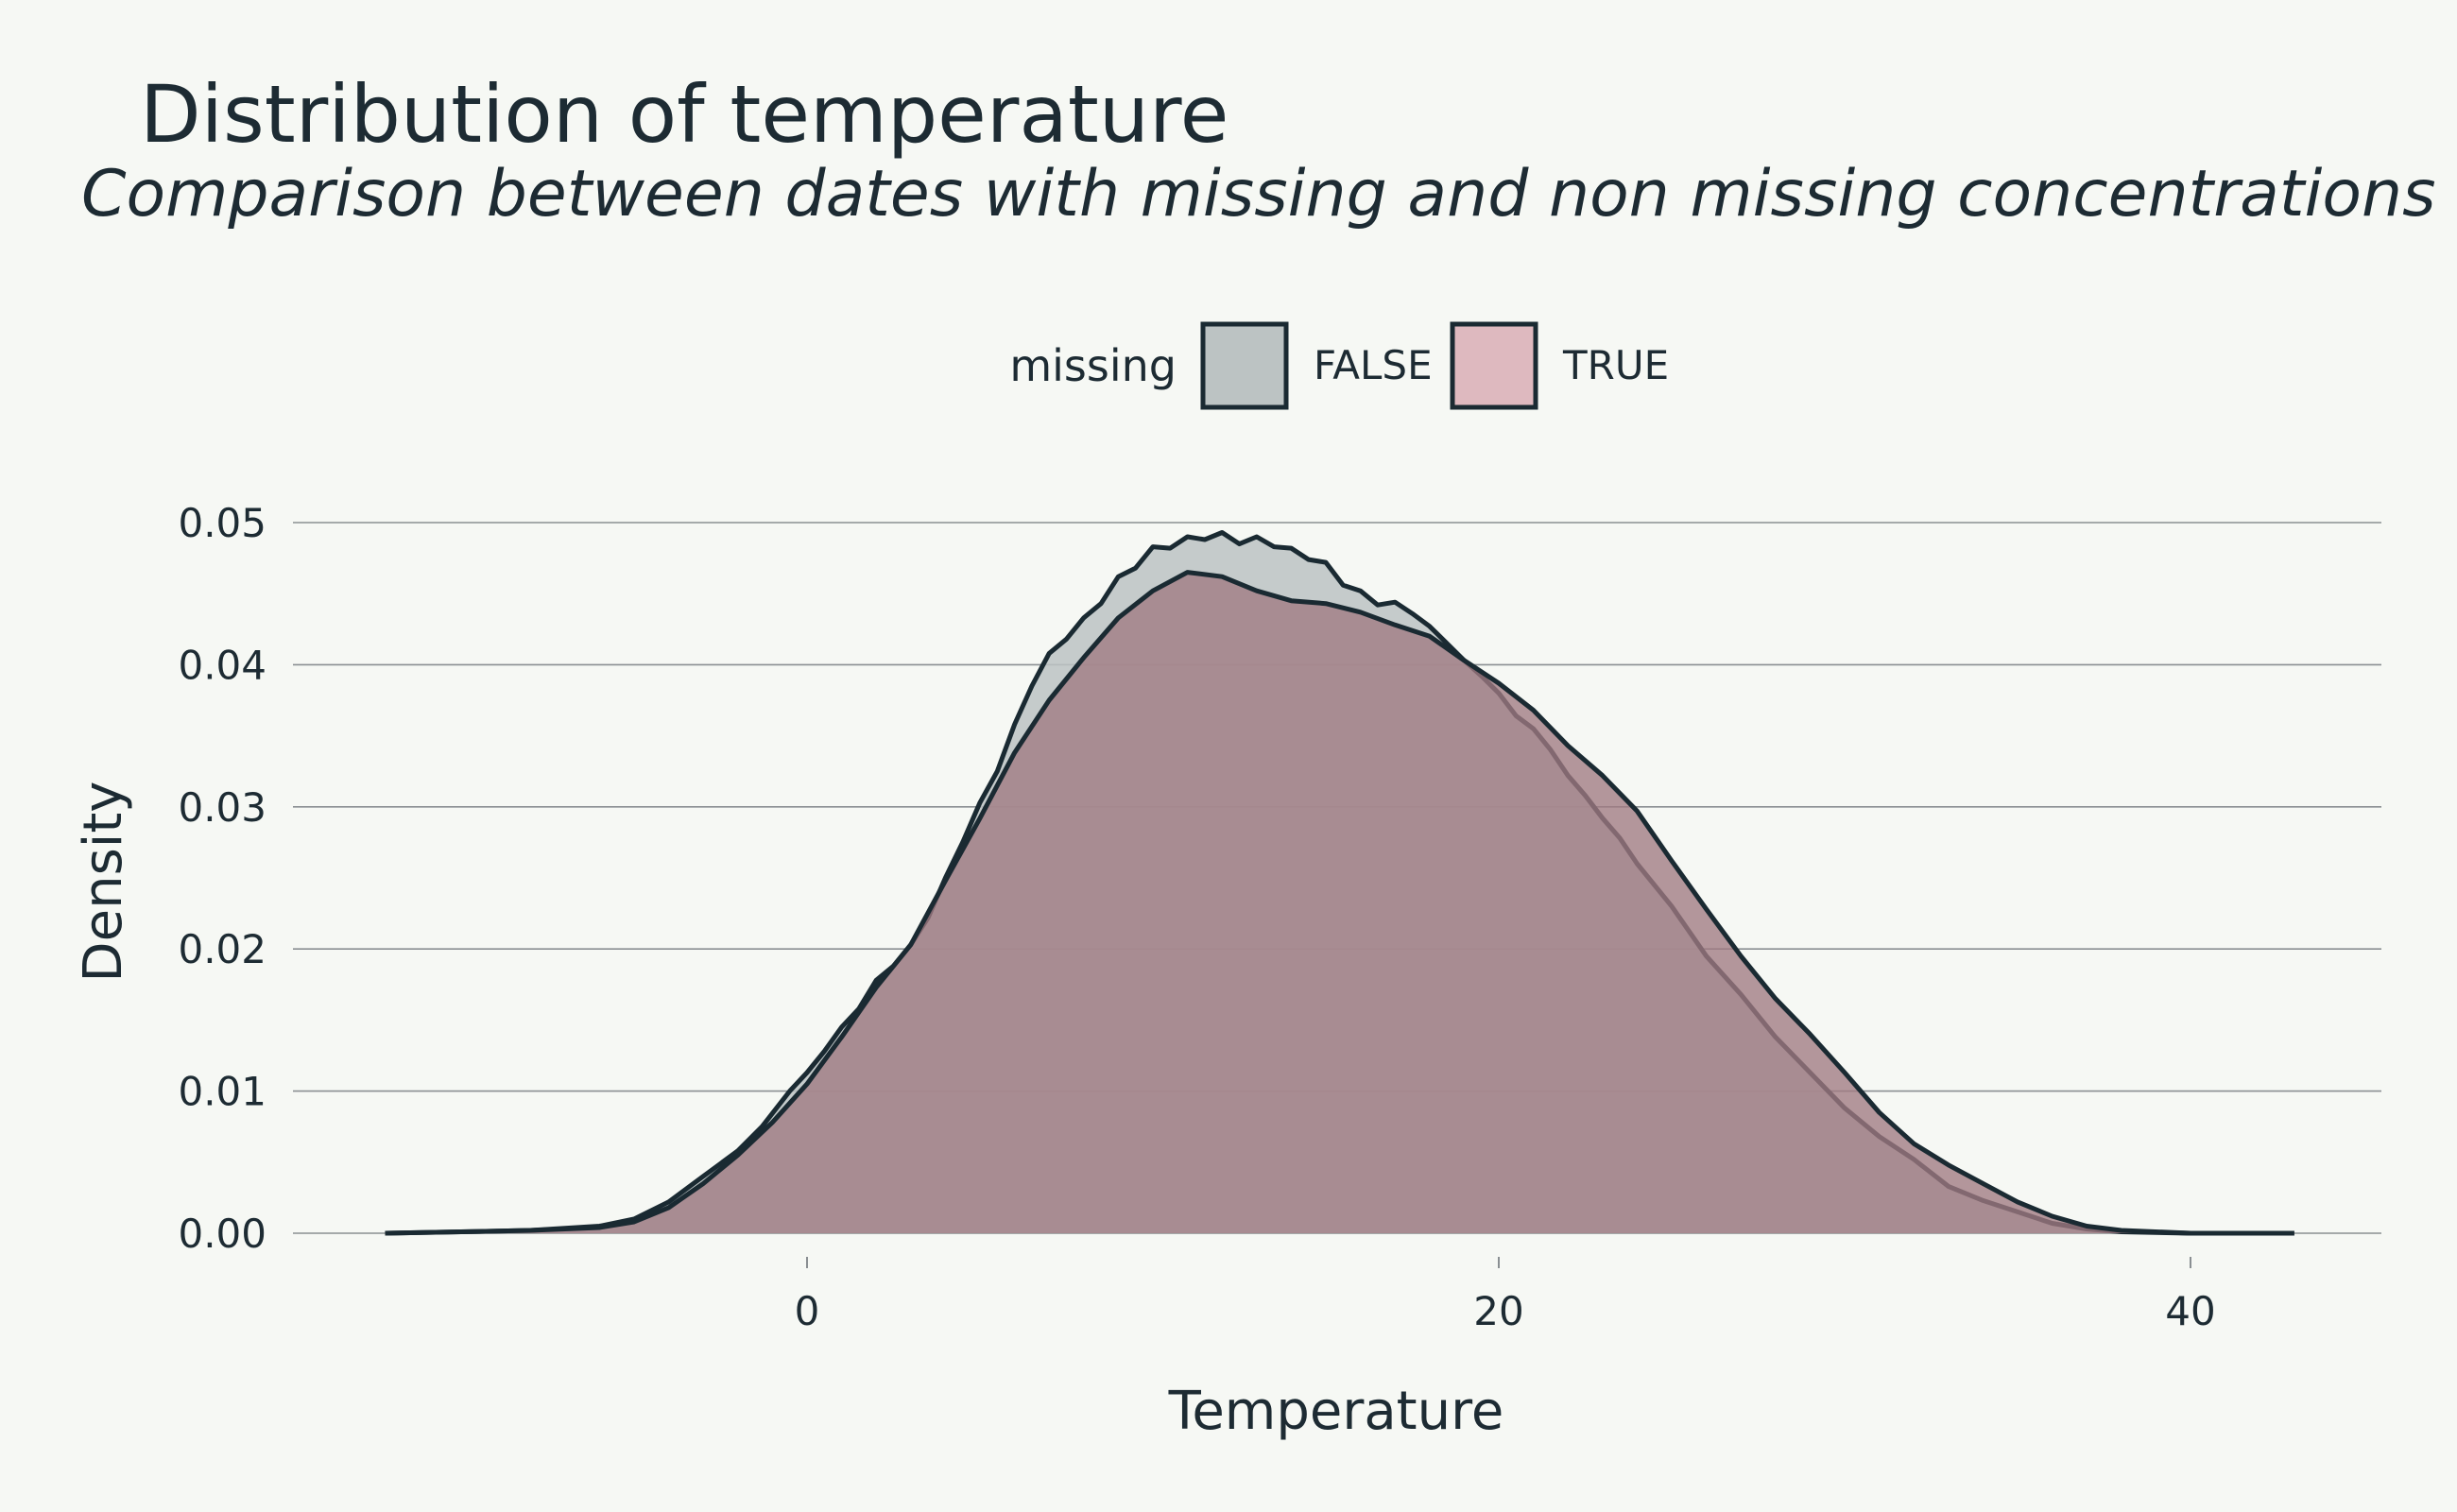 The image size is (2457, 1512). I want to click on y-tick-label: 0.03, so click(222, 807).